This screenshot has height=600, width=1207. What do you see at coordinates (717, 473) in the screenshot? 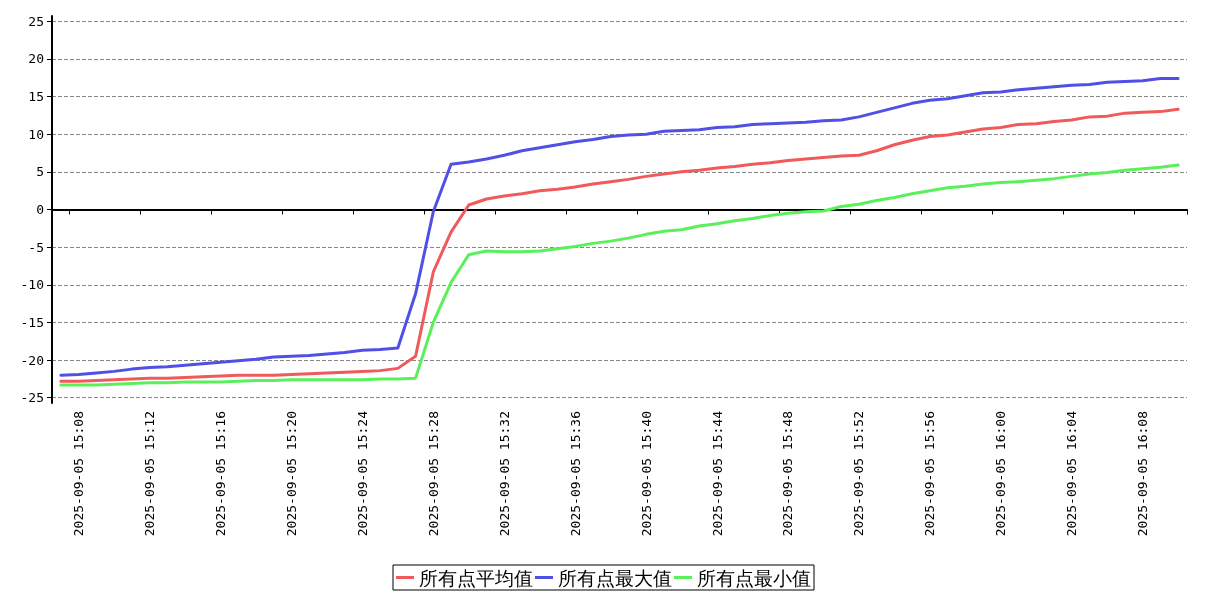
I see `x-tick-label: 2025-09-05 15:44` at bounding box center [717, 473].